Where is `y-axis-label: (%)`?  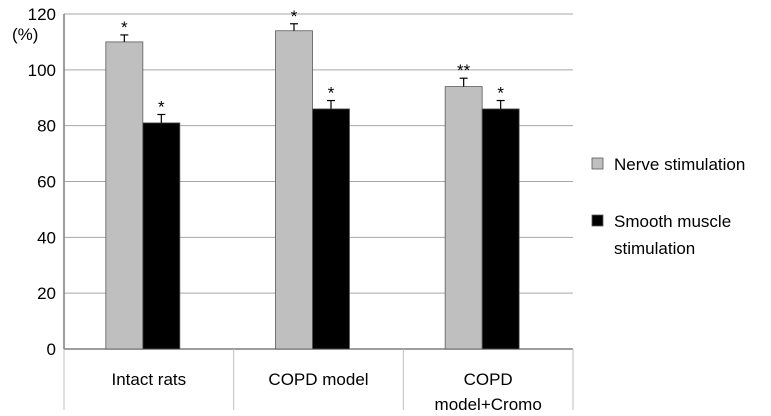 y-axis-label: (%) is located at coordinates (25, 34).